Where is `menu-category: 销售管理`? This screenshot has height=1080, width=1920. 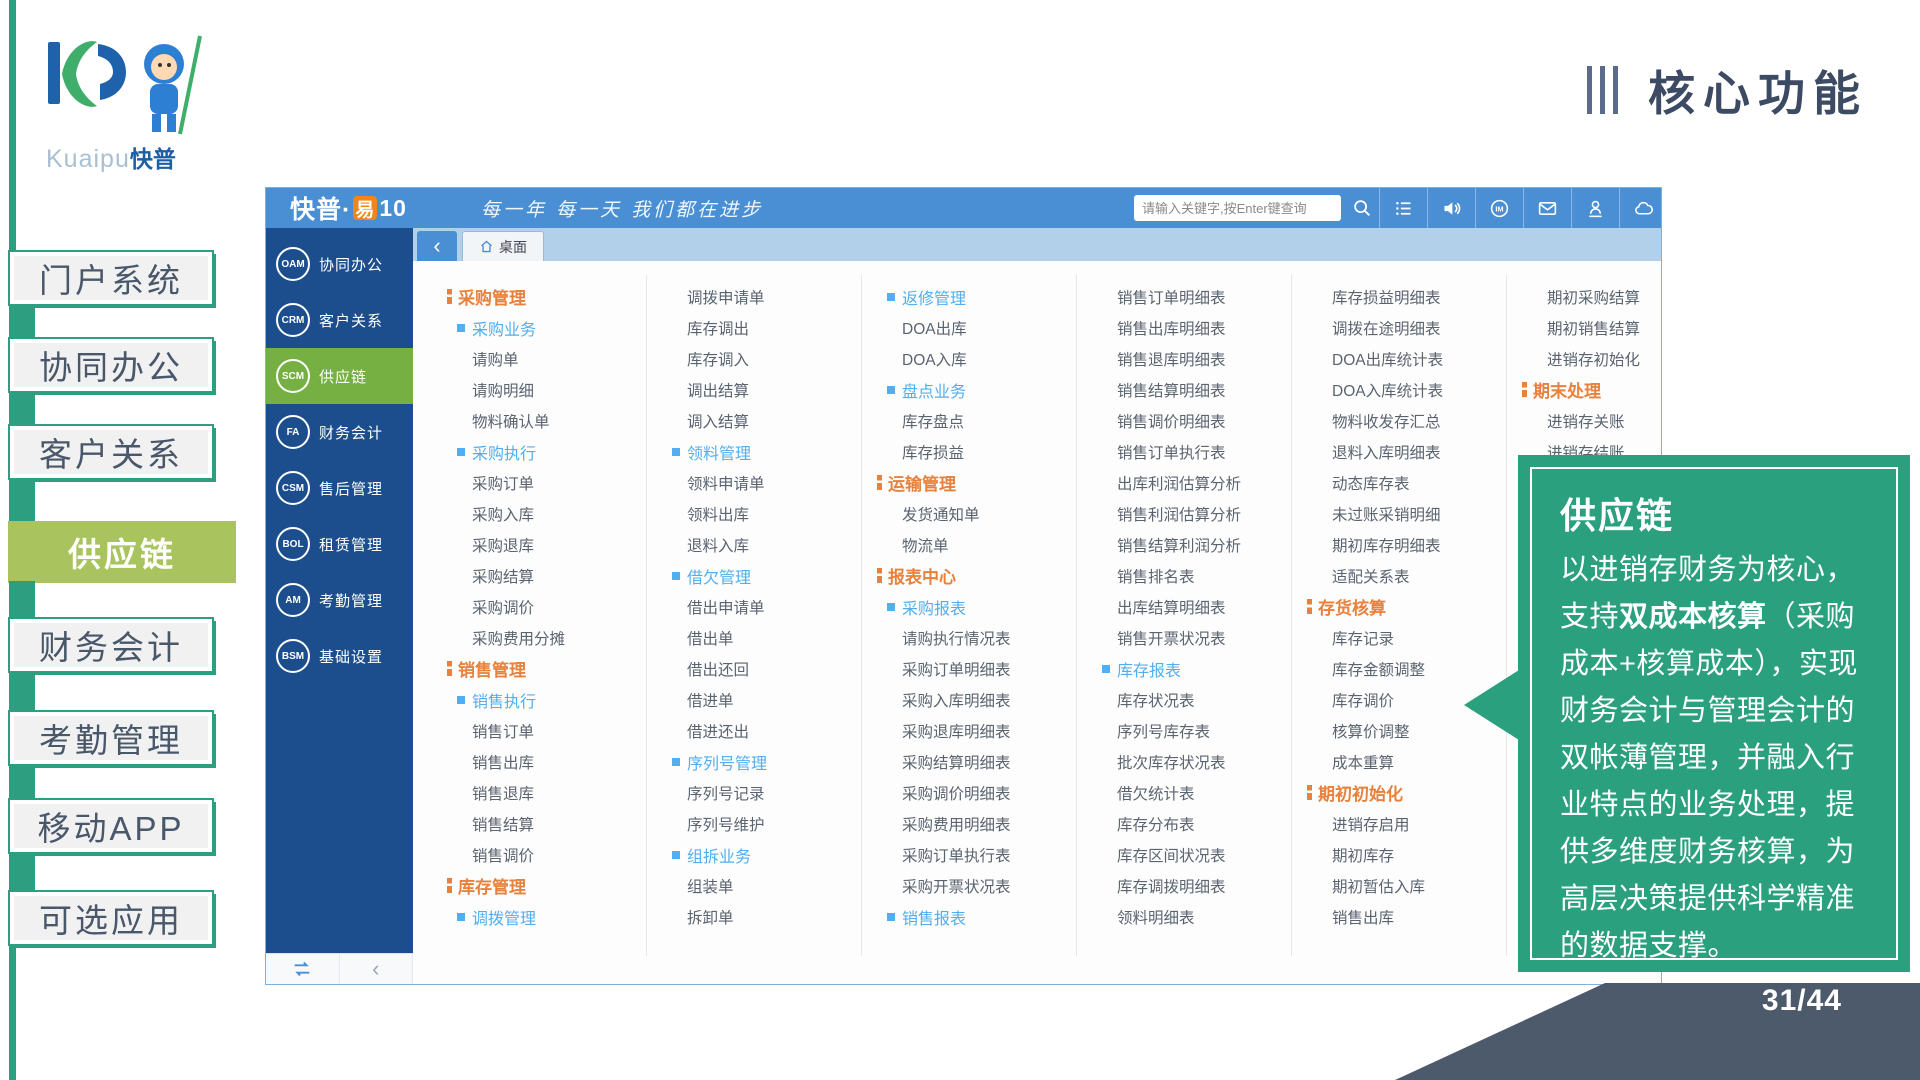
menu-category: 销售管理 is located at coordinates (538, 668).